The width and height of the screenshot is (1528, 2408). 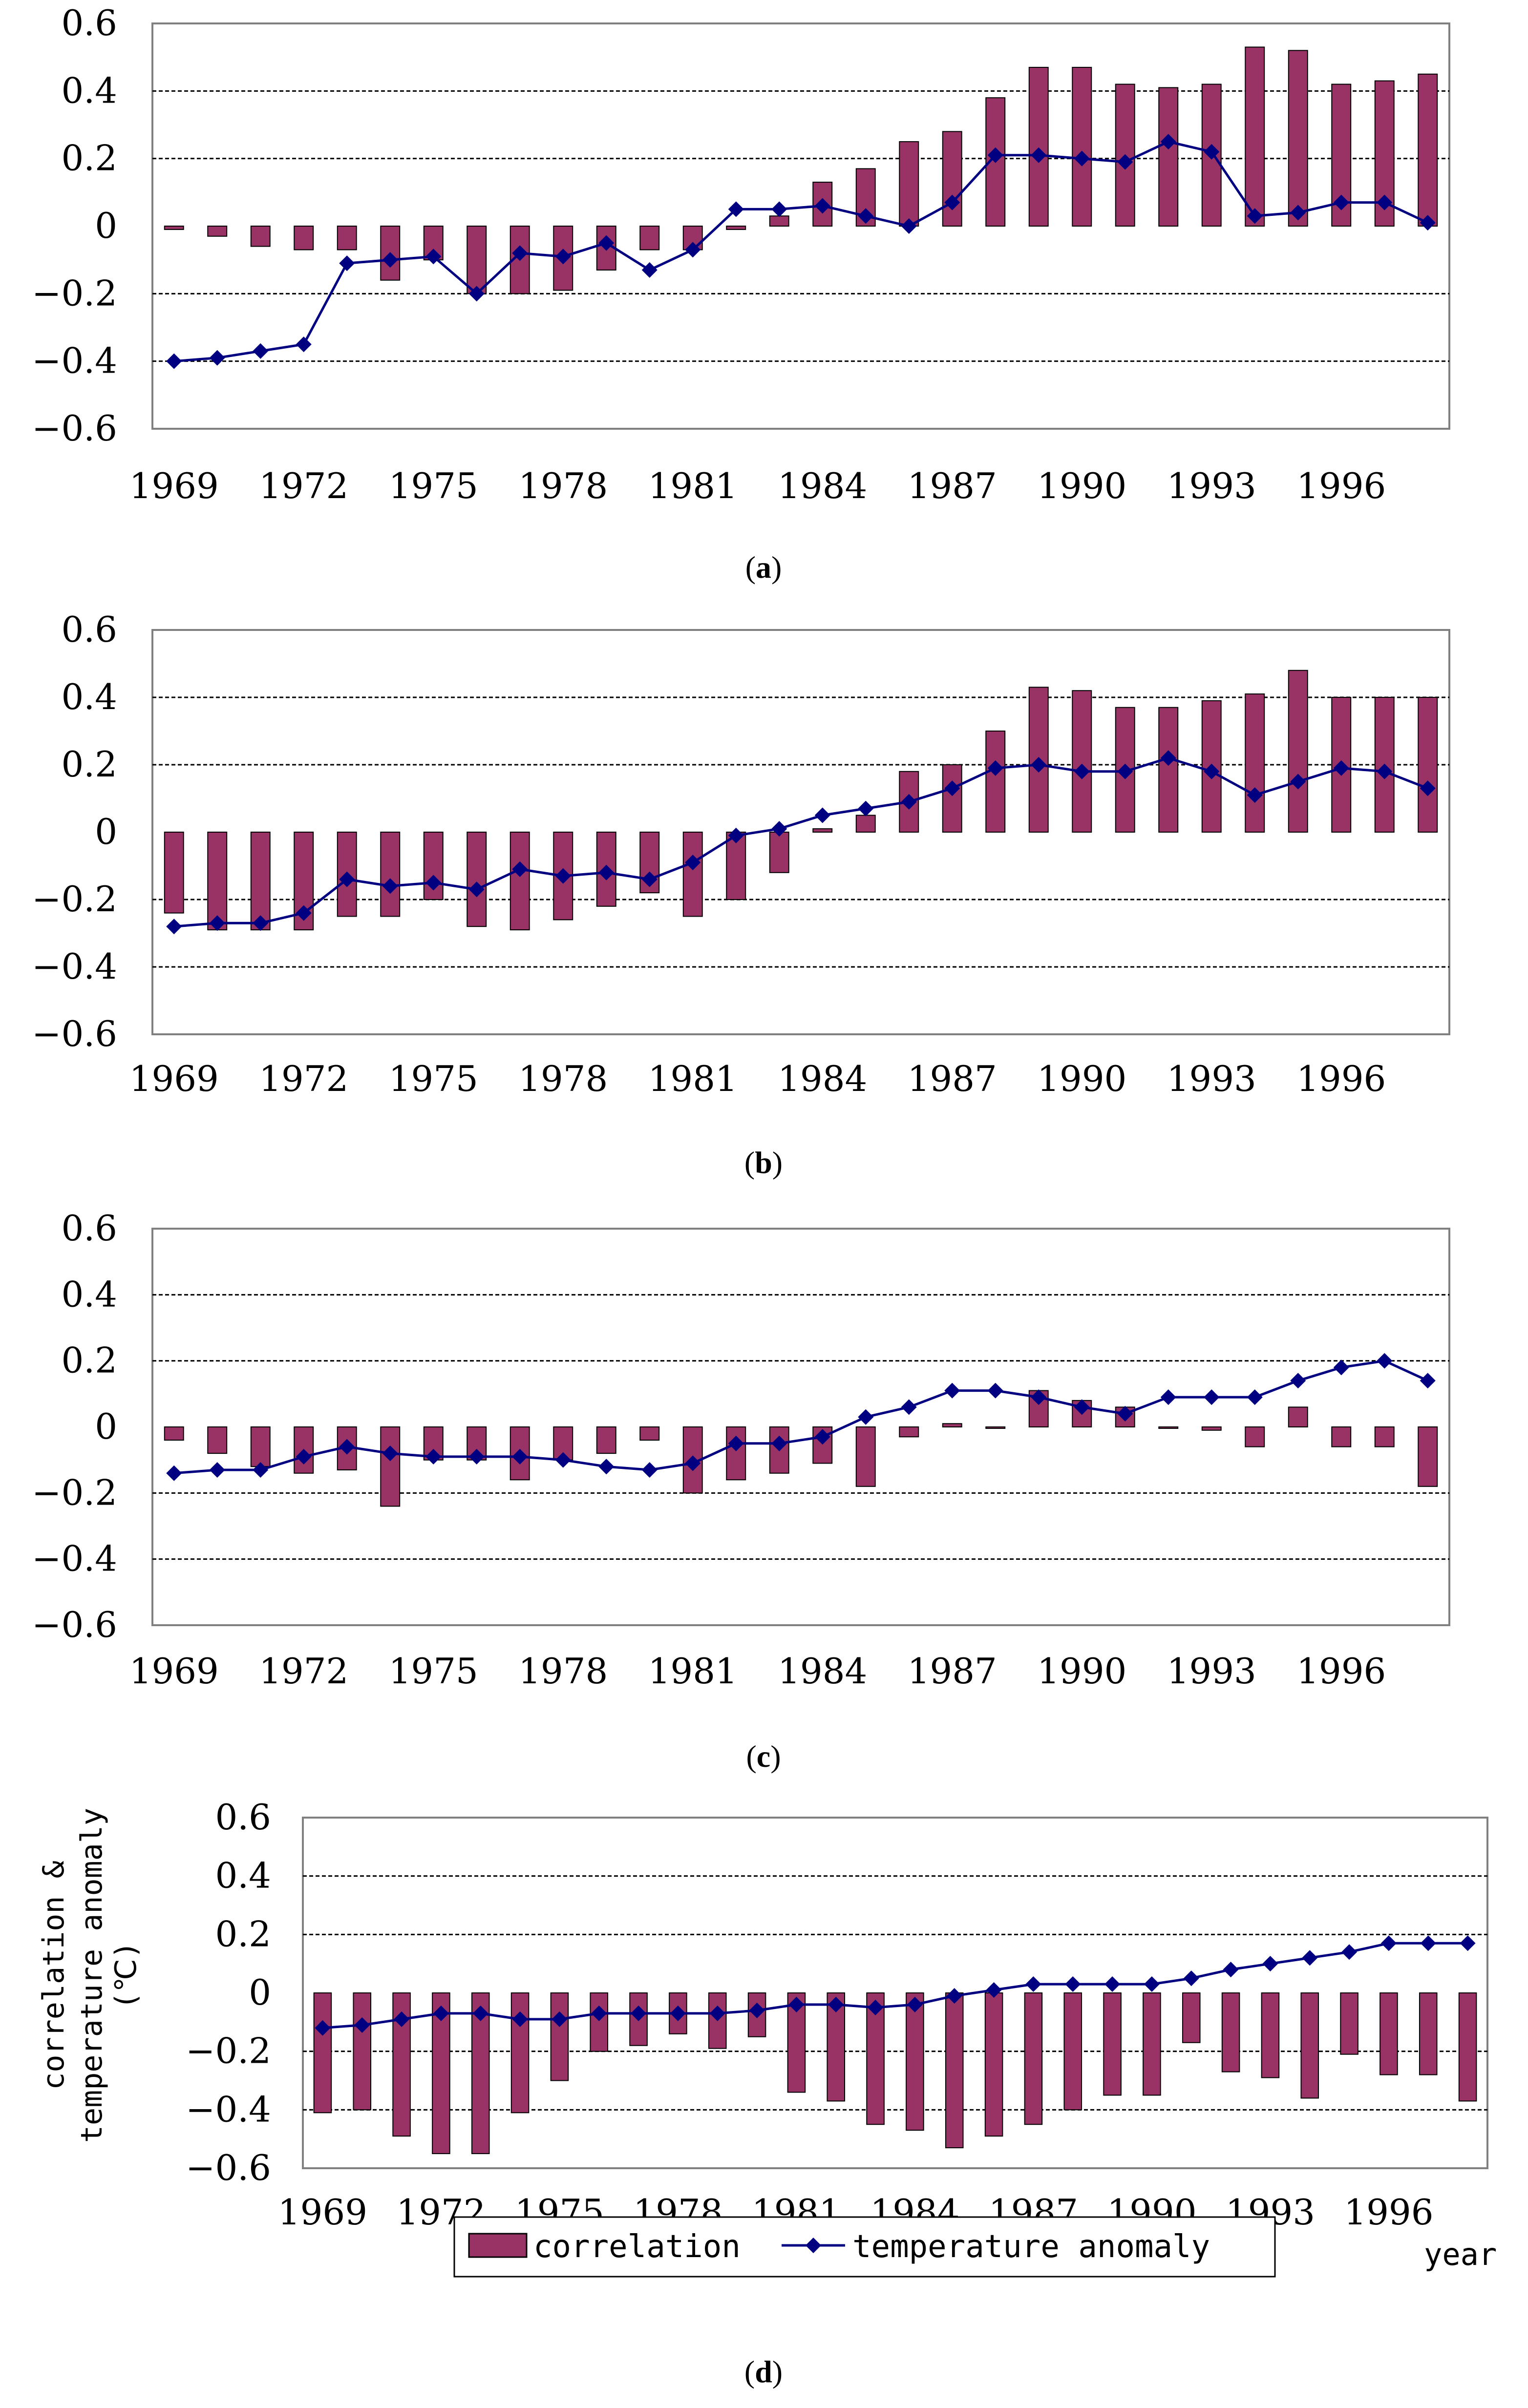 What do you see at coordinates (1255, 1397) in the screenshot?
I see `temperature-point-c-1994` at bounding box center [1255, 1397].